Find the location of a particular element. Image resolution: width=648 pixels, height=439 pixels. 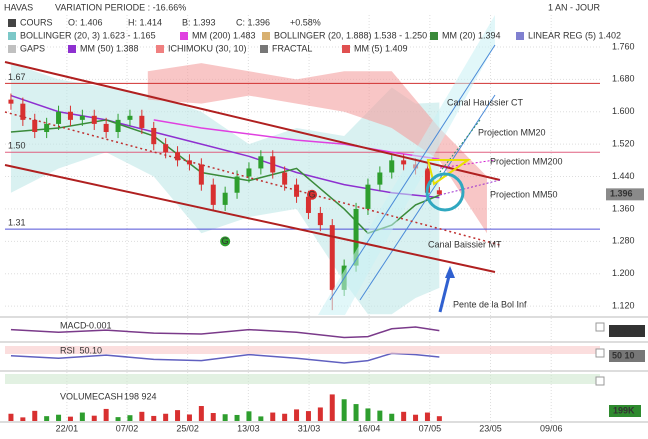

indicator-title: RSI is located at coordinates (67, 350).